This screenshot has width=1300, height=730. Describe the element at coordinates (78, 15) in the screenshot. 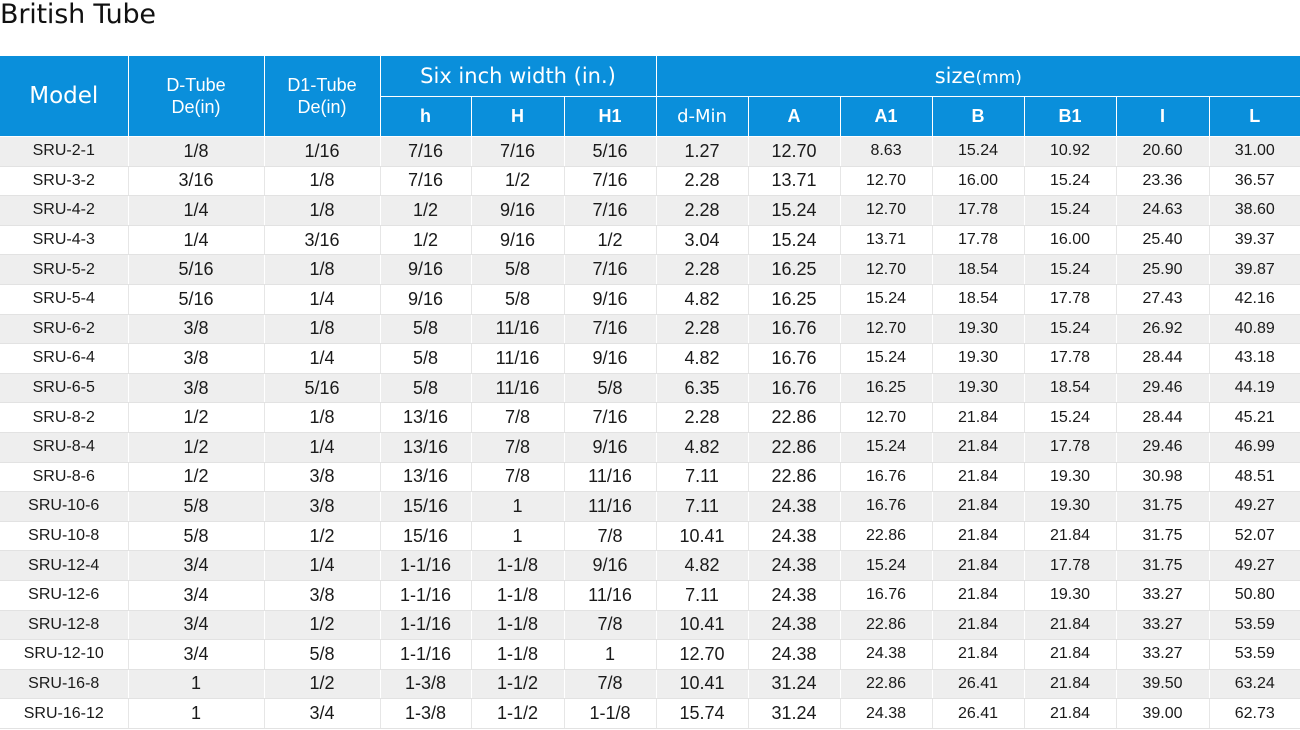

I see `page-title: British Tube` at that location.